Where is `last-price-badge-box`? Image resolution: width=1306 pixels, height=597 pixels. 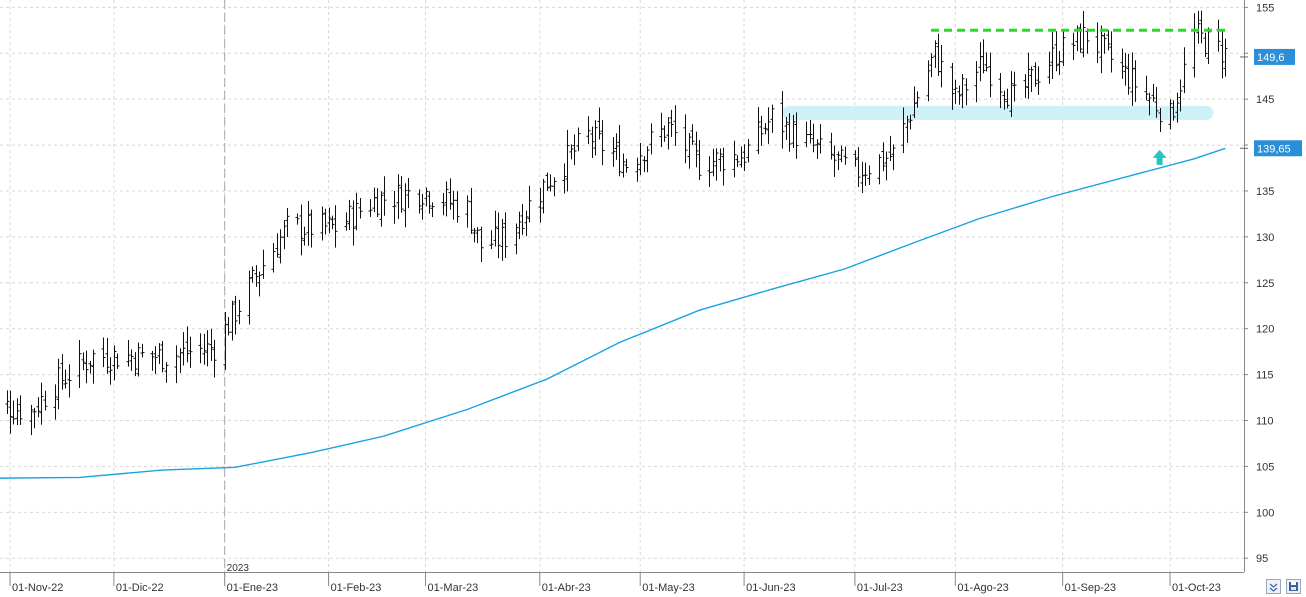
last-price-badge-box is located at coordinates (1274, 56).